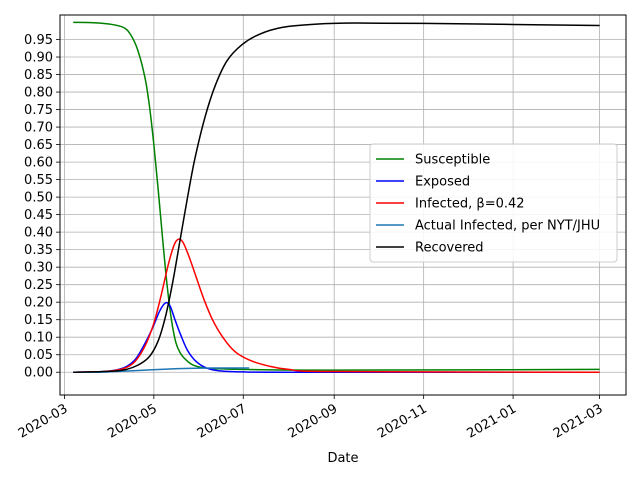  I want to click on y-tick-label: 0.85, so click(38, 75).